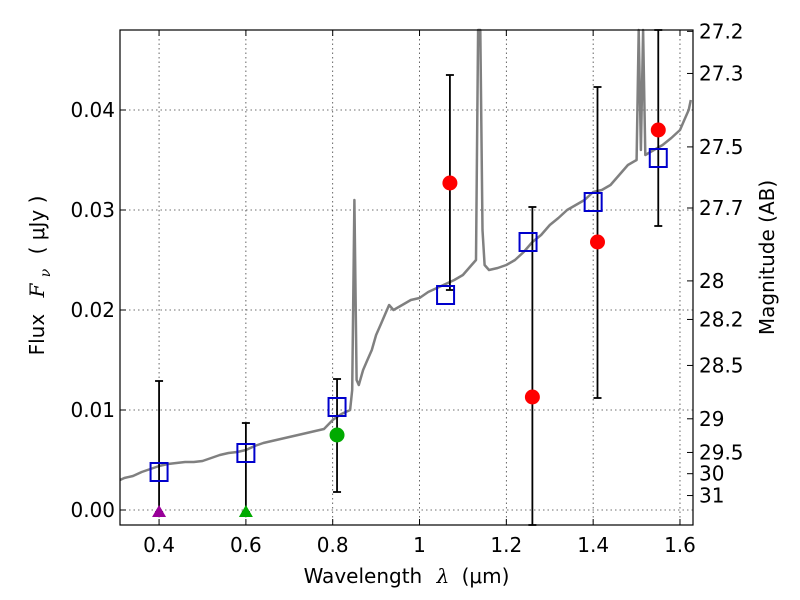  What do you see at coordinates (711, 419) in the screenshot?
I see `mag-tick-label: 29` at bounding box center [711, 419].